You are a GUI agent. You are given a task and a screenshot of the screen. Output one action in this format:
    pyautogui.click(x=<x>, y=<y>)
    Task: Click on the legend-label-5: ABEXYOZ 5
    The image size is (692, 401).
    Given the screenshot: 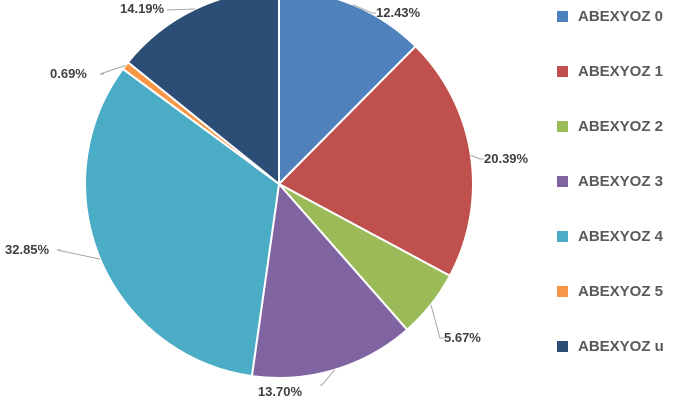 What is the action you would take?
    pyautogui.click(x=620, y=291)
    